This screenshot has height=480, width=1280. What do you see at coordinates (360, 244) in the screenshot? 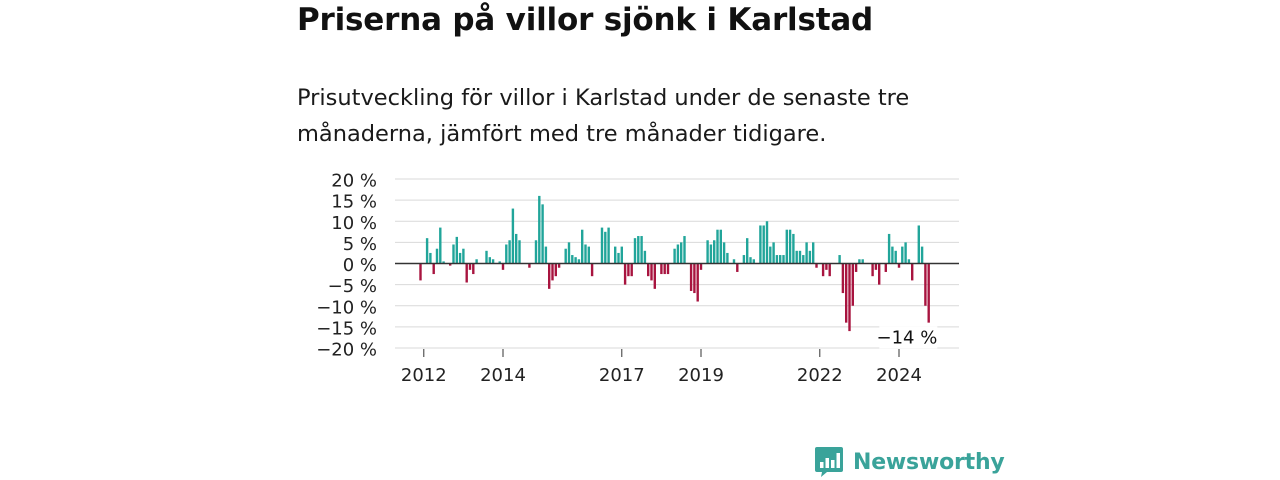
I see `y-tick-label: 5 %` at bounding box center [360, 244].